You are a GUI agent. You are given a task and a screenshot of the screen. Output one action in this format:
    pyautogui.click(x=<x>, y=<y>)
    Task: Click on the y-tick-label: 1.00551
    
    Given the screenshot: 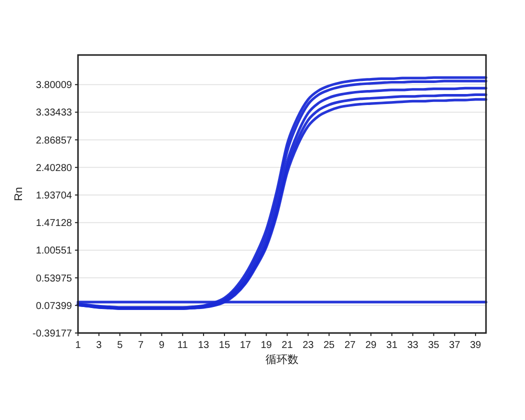 What is the action you would take?
    pyautogui.click(x=54, y=251)
    